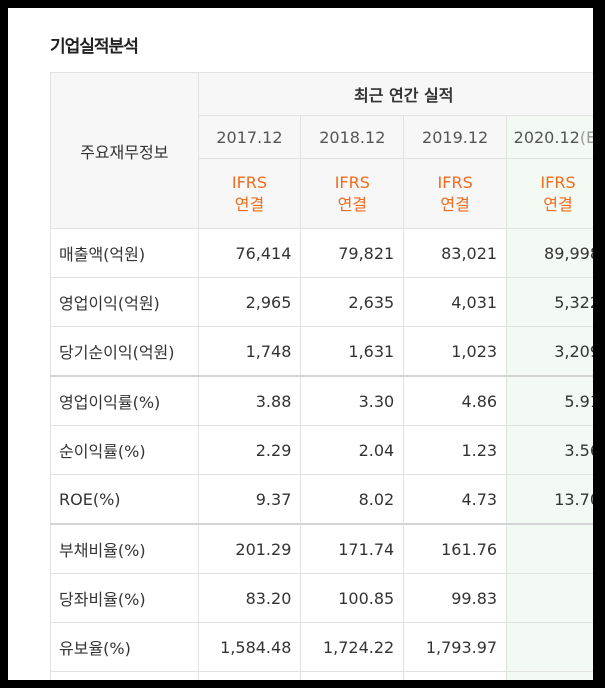 This screenshot has height=688, width=605. Describe the element at coordinates (352, 400) in the screenshot. I see `value-cell: 3.30` at that location.